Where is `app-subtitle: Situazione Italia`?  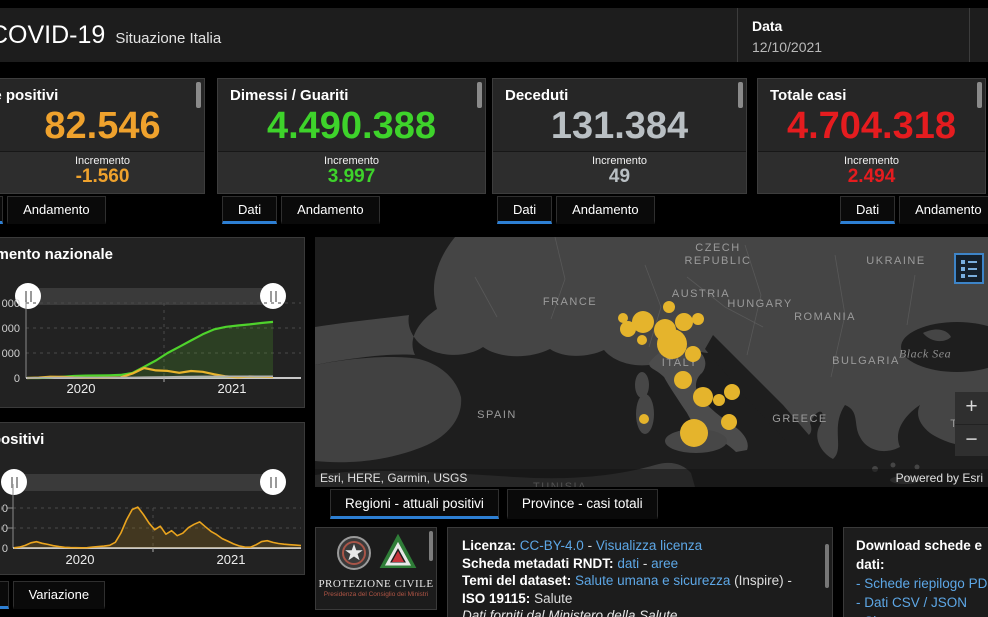
app-subtitle: Situazione Italia is located at coordinates (168, 38).